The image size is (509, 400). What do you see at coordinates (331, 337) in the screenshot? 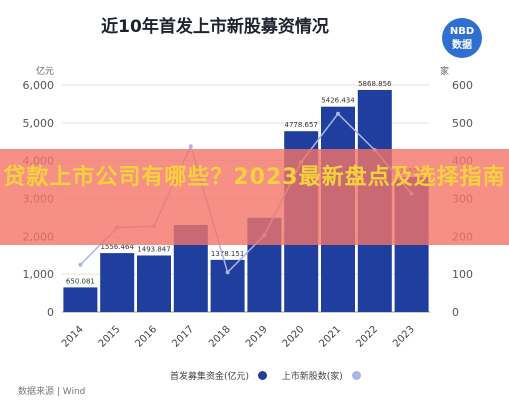
I see `x-tick-label: 2021` at bounding box center [331, 337].